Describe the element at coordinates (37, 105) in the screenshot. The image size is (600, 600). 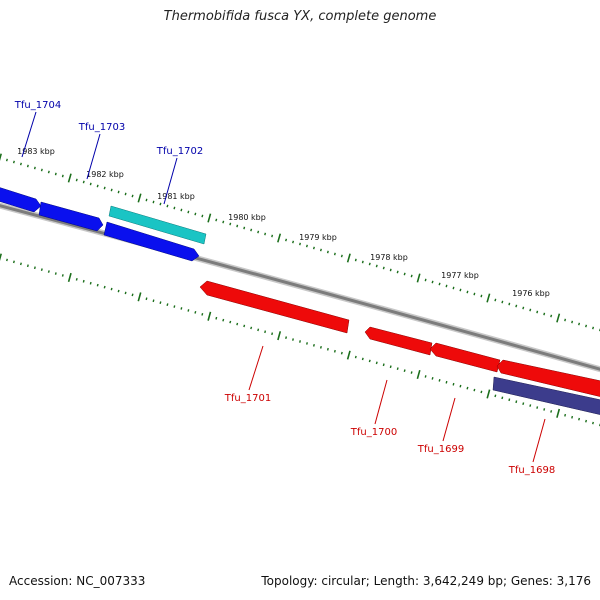
I see `gene-label-tfu-1704: Tfu_1704` at that location.